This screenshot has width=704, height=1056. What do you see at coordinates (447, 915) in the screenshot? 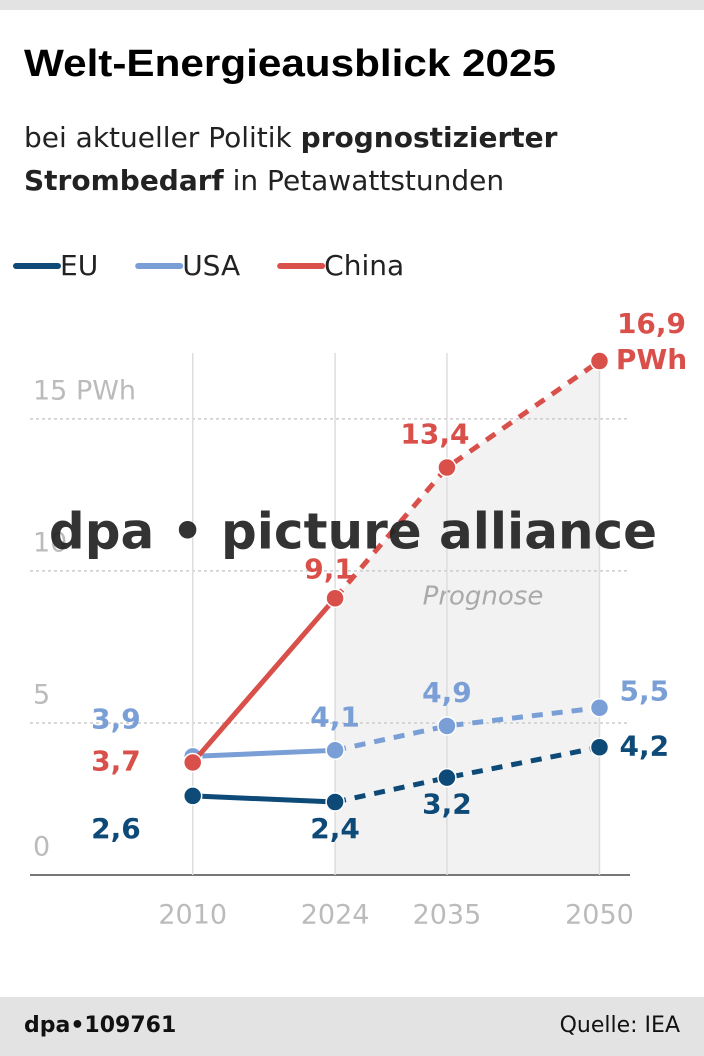
I see `x-tick-label: 2035` at bounding box center [447, 915].